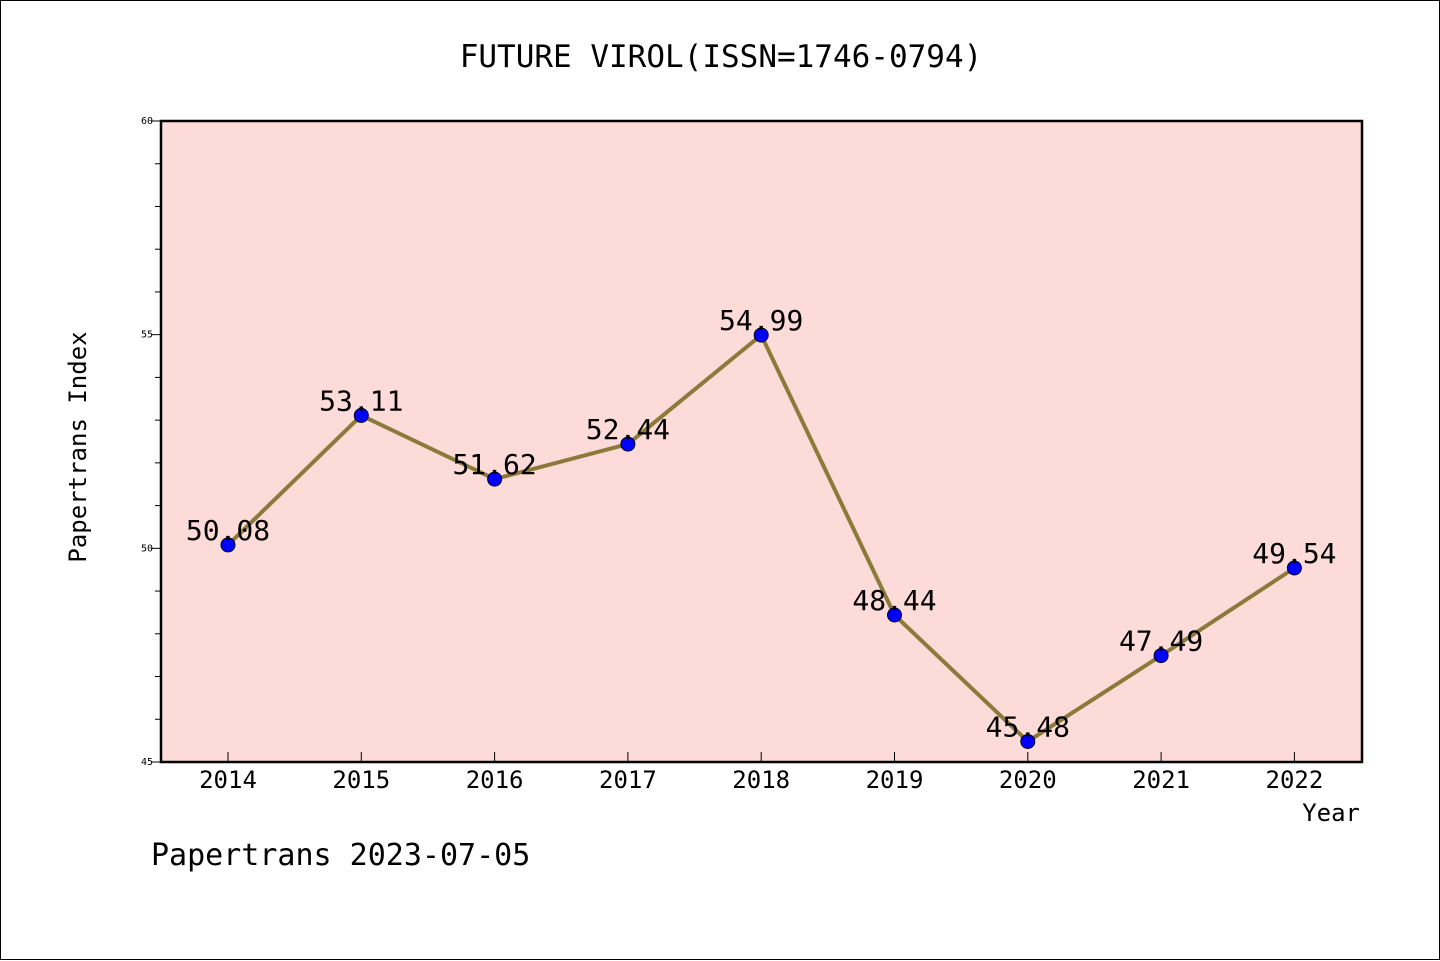 The image size is (1440, 961). What do you see at coordinates (761, 780) in the screenshot?
I see `x-tick-label: 2018` at bounding box center [761, 780].